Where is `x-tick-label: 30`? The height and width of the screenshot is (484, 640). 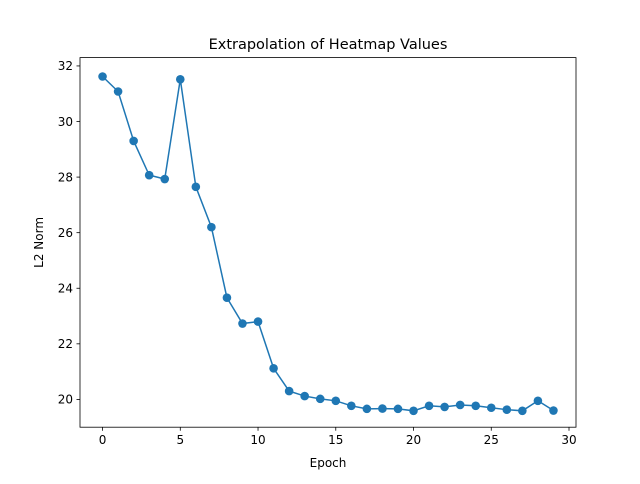
x-tick-label: 30 is located at coordinates (568, 440).